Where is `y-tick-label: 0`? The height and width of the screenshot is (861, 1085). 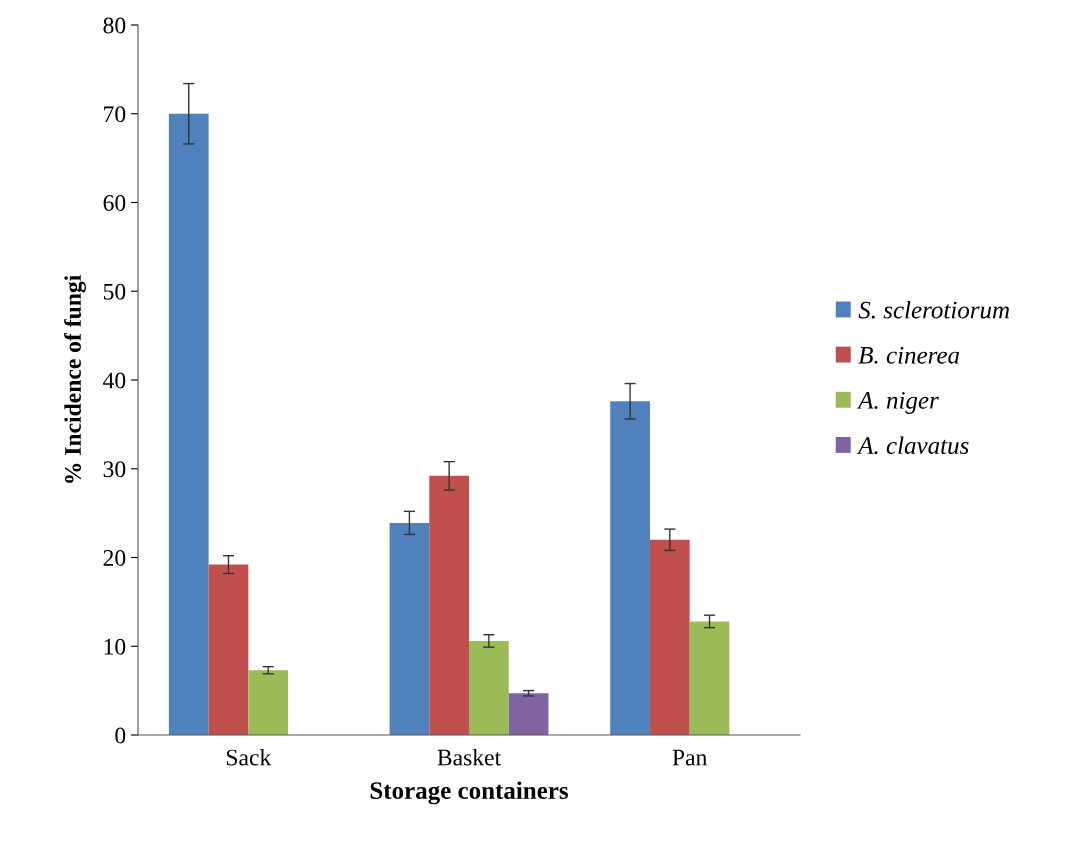
y-tick-label: 0 is located at coordinates (120, 735).